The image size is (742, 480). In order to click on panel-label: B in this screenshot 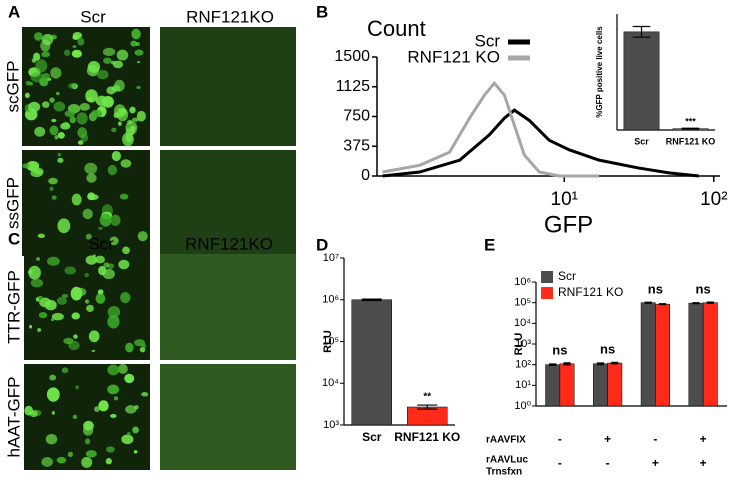, I will do `click(322, 11)`.